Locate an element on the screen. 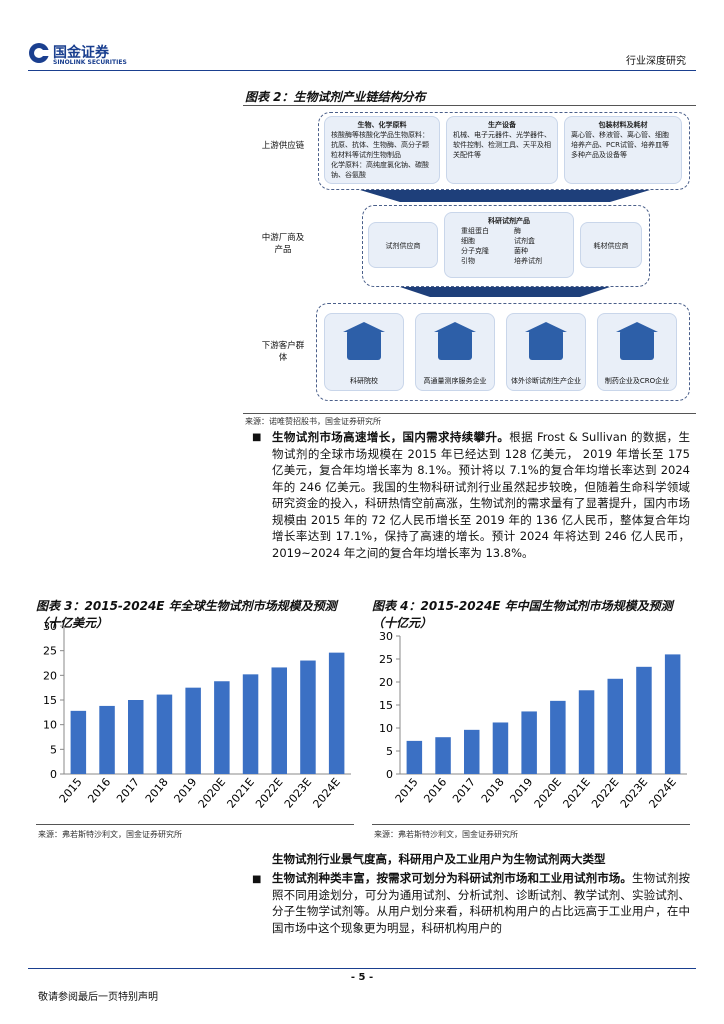 The image size is (724, 1024). supplier-box: 试剂供应商 is located at coordinates (403, 245).